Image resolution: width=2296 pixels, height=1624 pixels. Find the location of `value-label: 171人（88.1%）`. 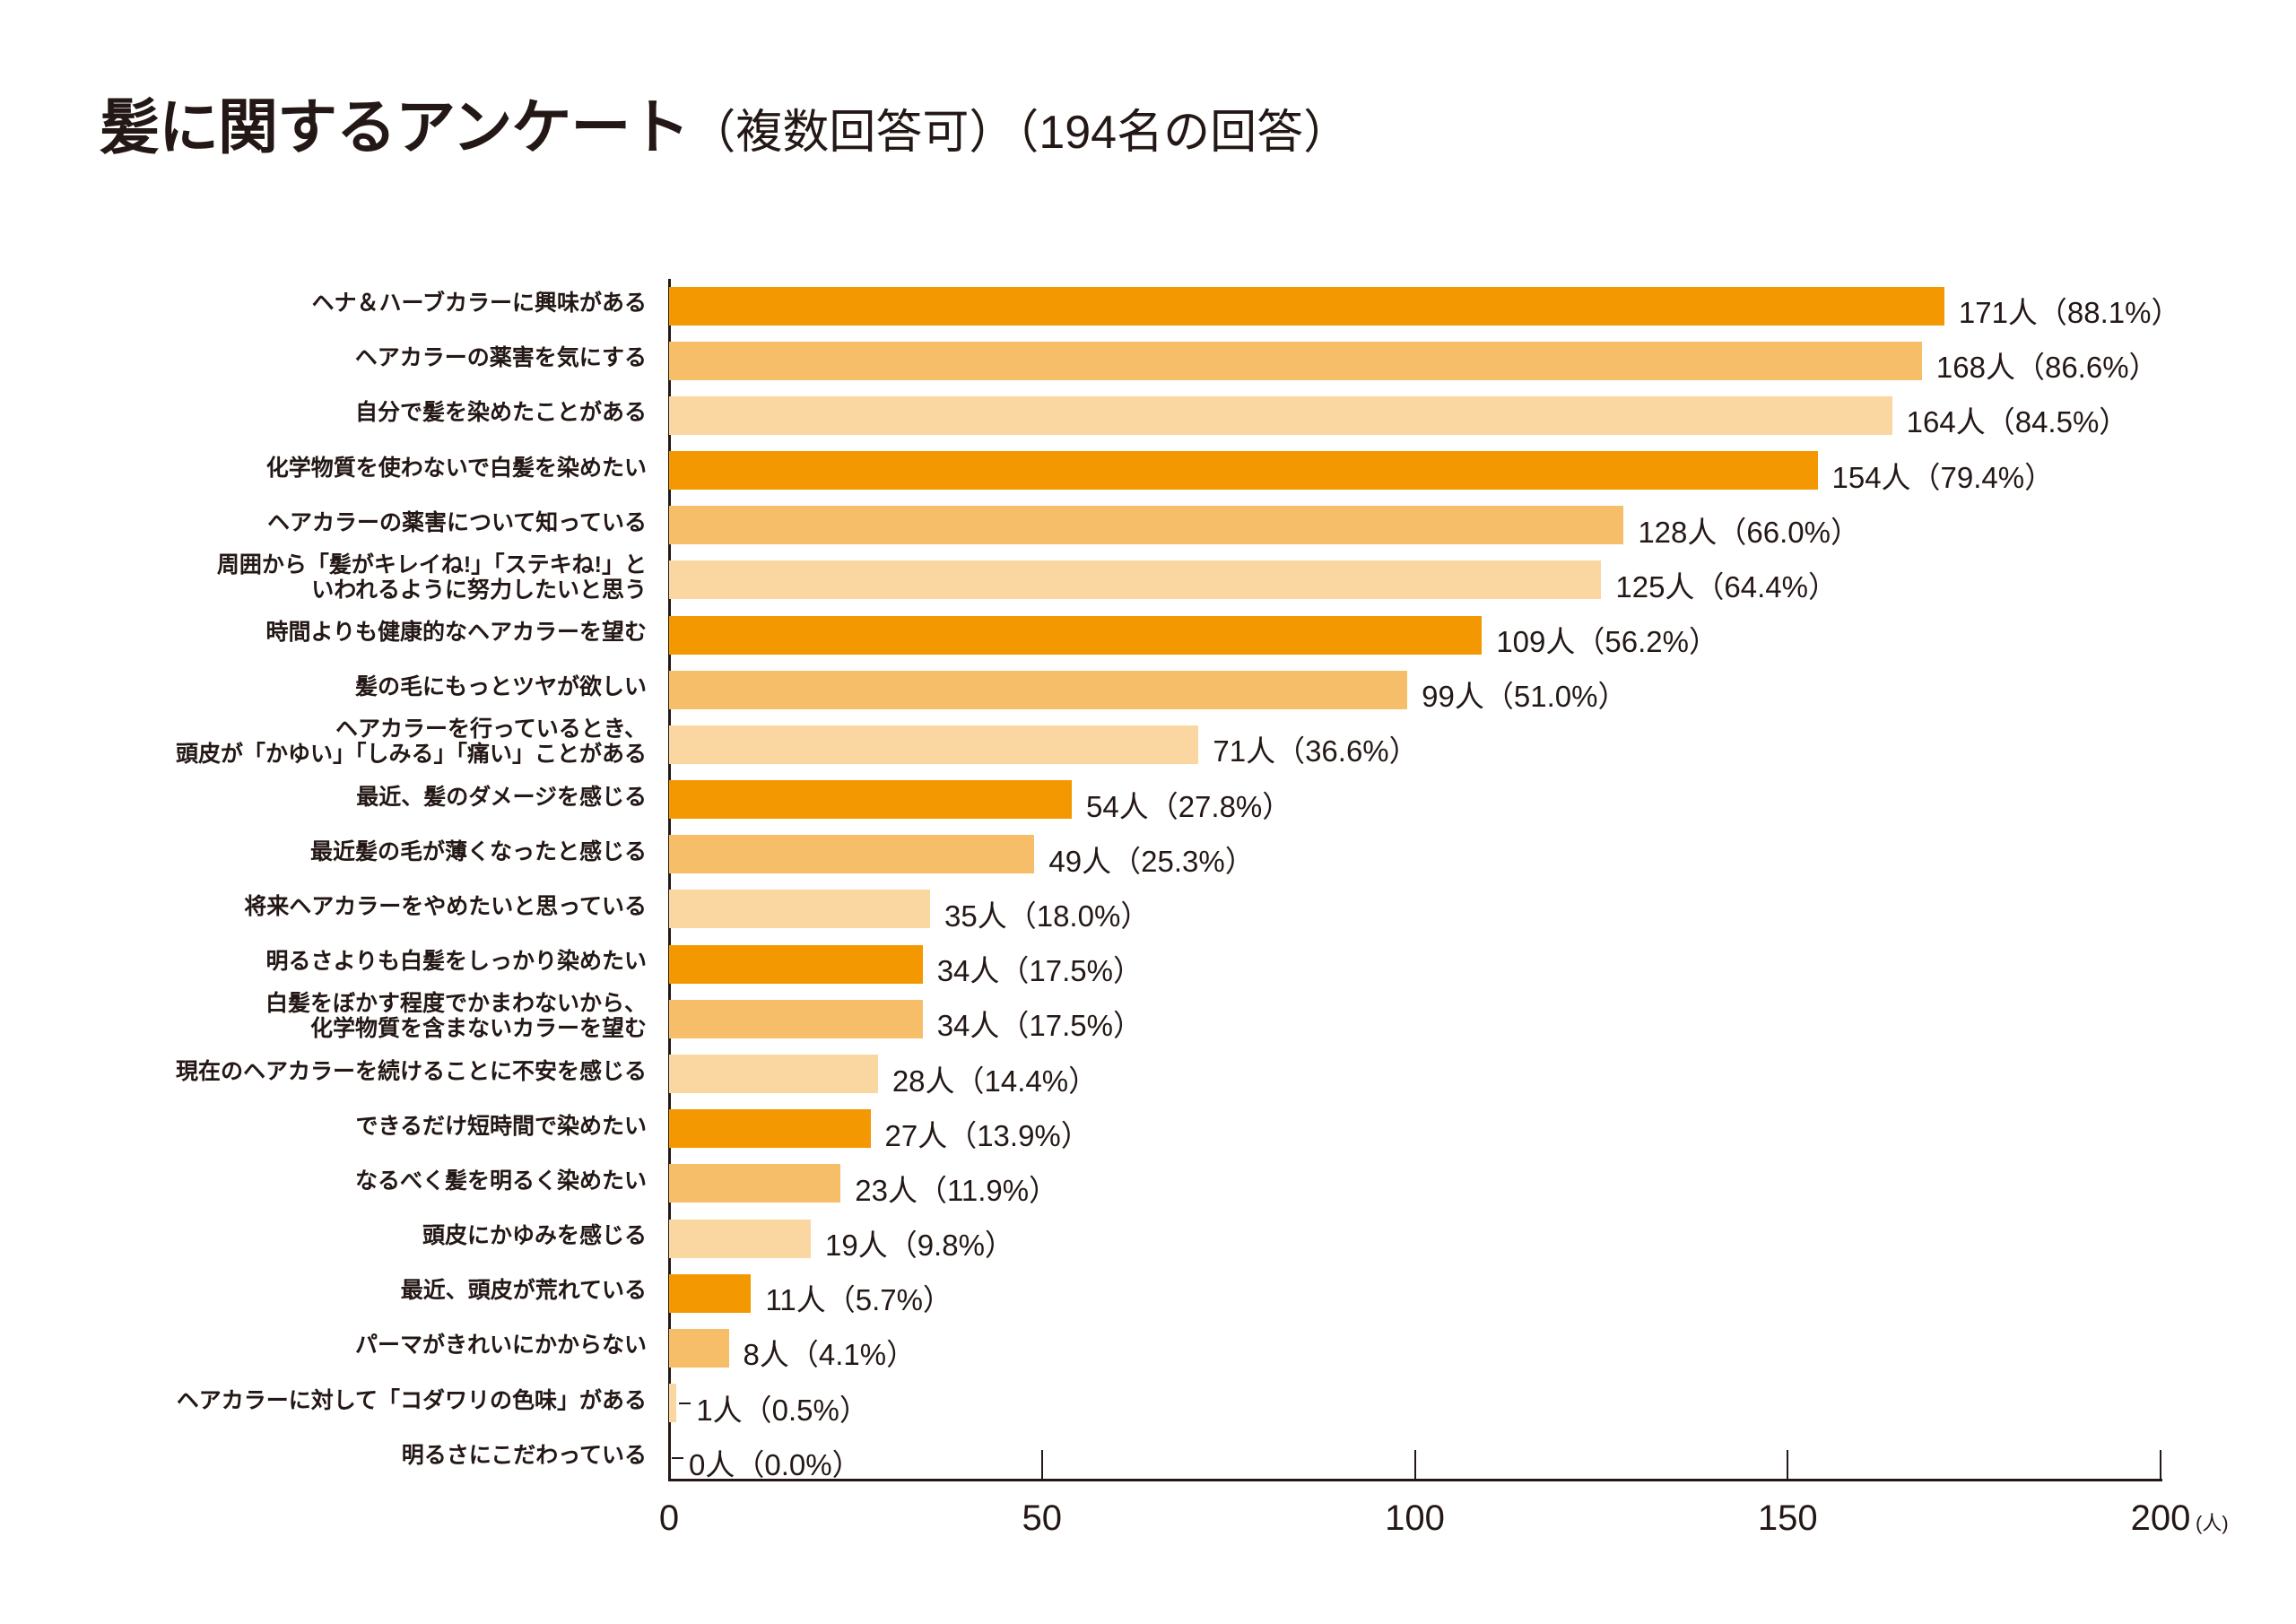

value-label: 171人（88.1%） is located at coordinates (2069, 312).